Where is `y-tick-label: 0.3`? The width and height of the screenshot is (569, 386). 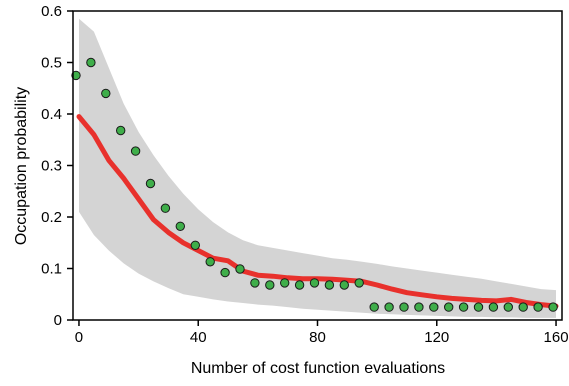 y-tick-label: 0.3 is located at coordinates (51, 166).